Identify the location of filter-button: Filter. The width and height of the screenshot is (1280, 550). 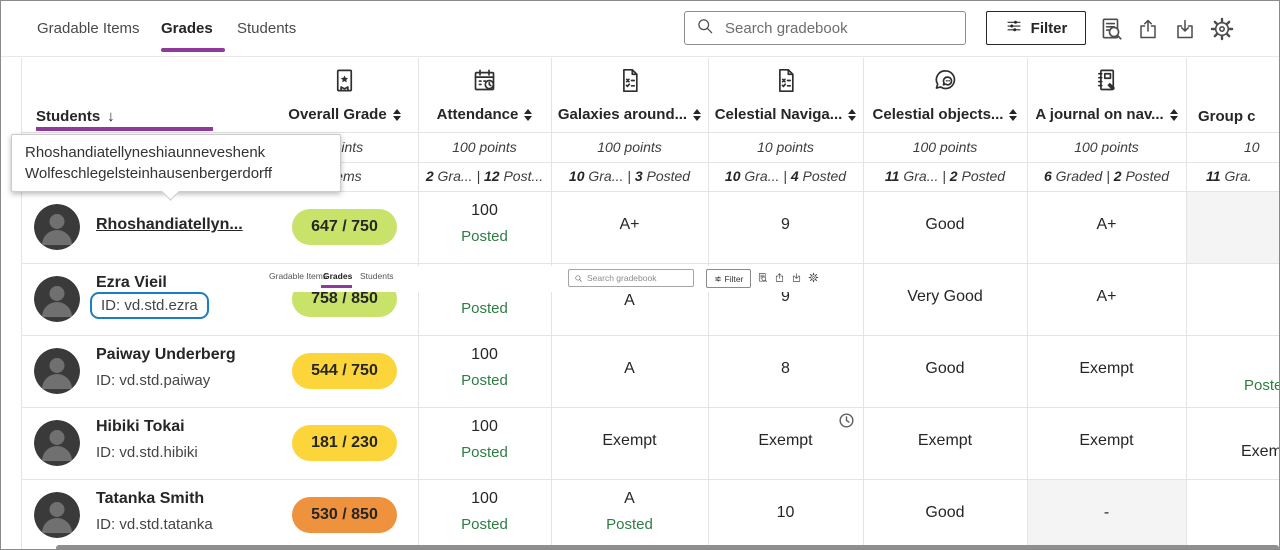
(1036, 28).